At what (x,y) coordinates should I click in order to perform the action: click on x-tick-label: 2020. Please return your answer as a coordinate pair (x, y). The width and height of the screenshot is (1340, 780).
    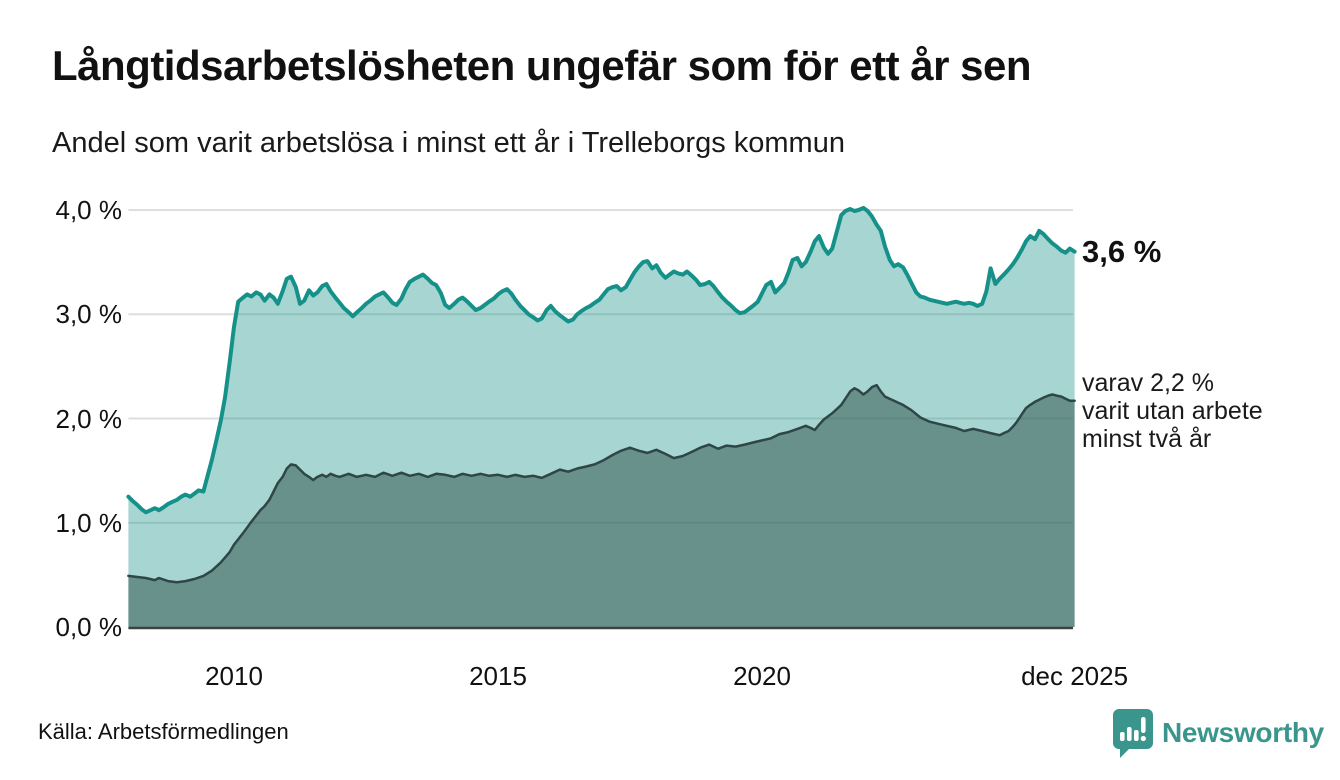
    Looking at the image, I should click on (762, 676).